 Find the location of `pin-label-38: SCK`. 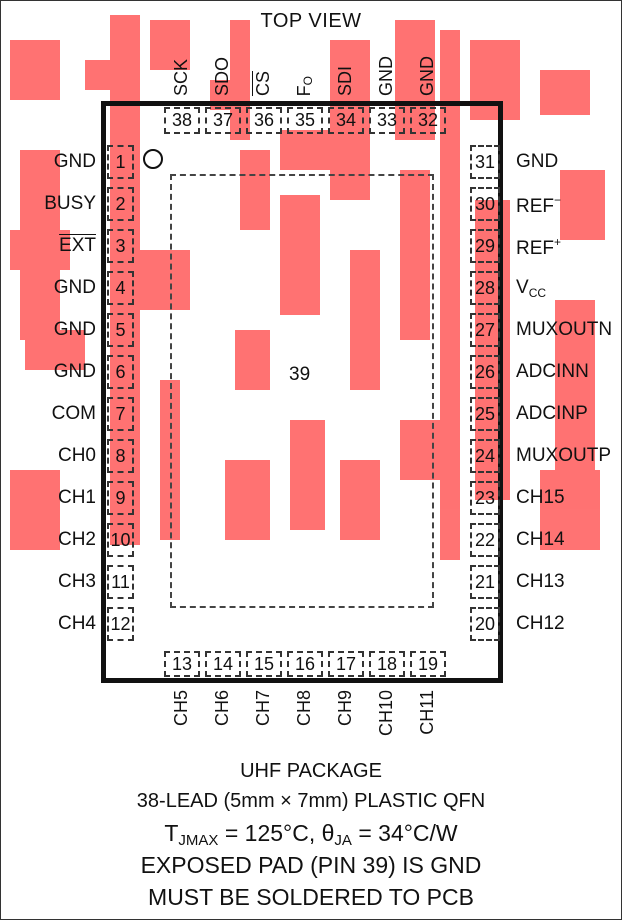

pin-label-38: SCK is located at coordinates (181, 77).